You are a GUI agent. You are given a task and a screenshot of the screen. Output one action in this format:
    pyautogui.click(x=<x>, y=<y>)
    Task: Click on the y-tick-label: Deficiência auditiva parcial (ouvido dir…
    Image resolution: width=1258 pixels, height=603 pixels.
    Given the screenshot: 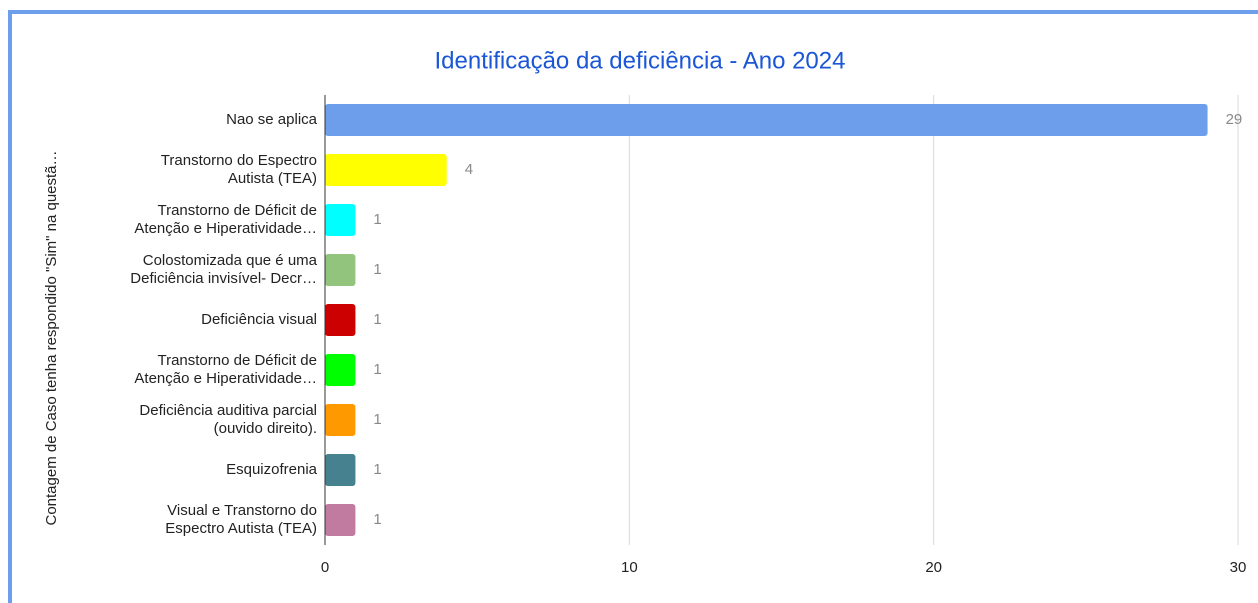 What is the action you would take?
    pyautogui.click(x=228, y=419)
    